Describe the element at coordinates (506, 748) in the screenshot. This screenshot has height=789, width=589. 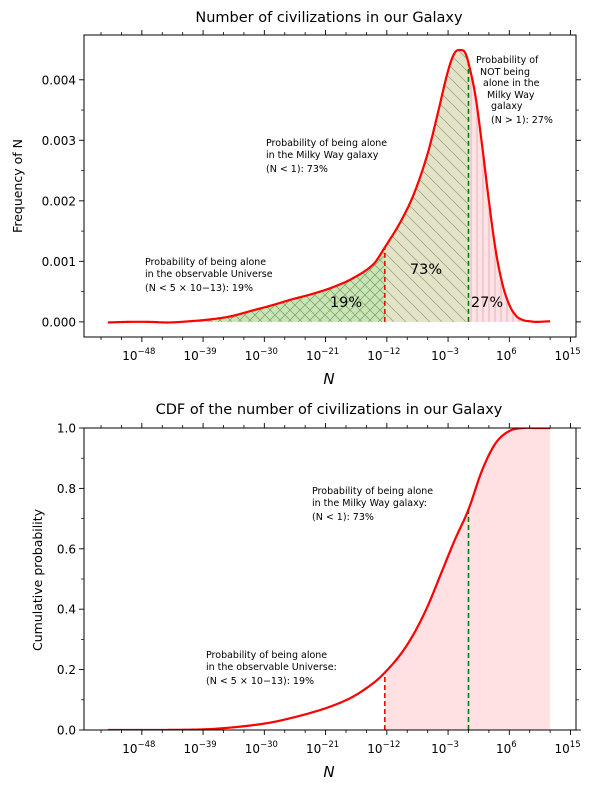
I see `cdf-x-tick-label: 10⁶` at that location.